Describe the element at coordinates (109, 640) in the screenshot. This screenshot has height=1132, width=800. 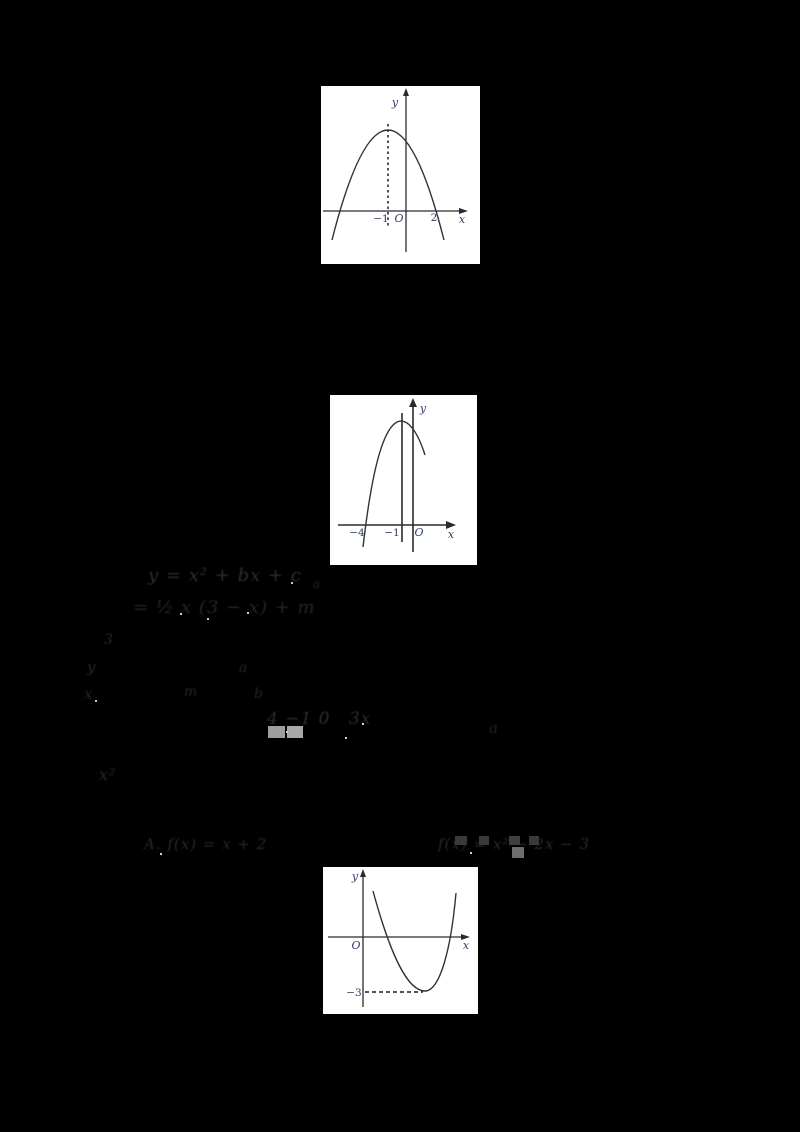
I see `ghost-text-fragment: 3` at that location.